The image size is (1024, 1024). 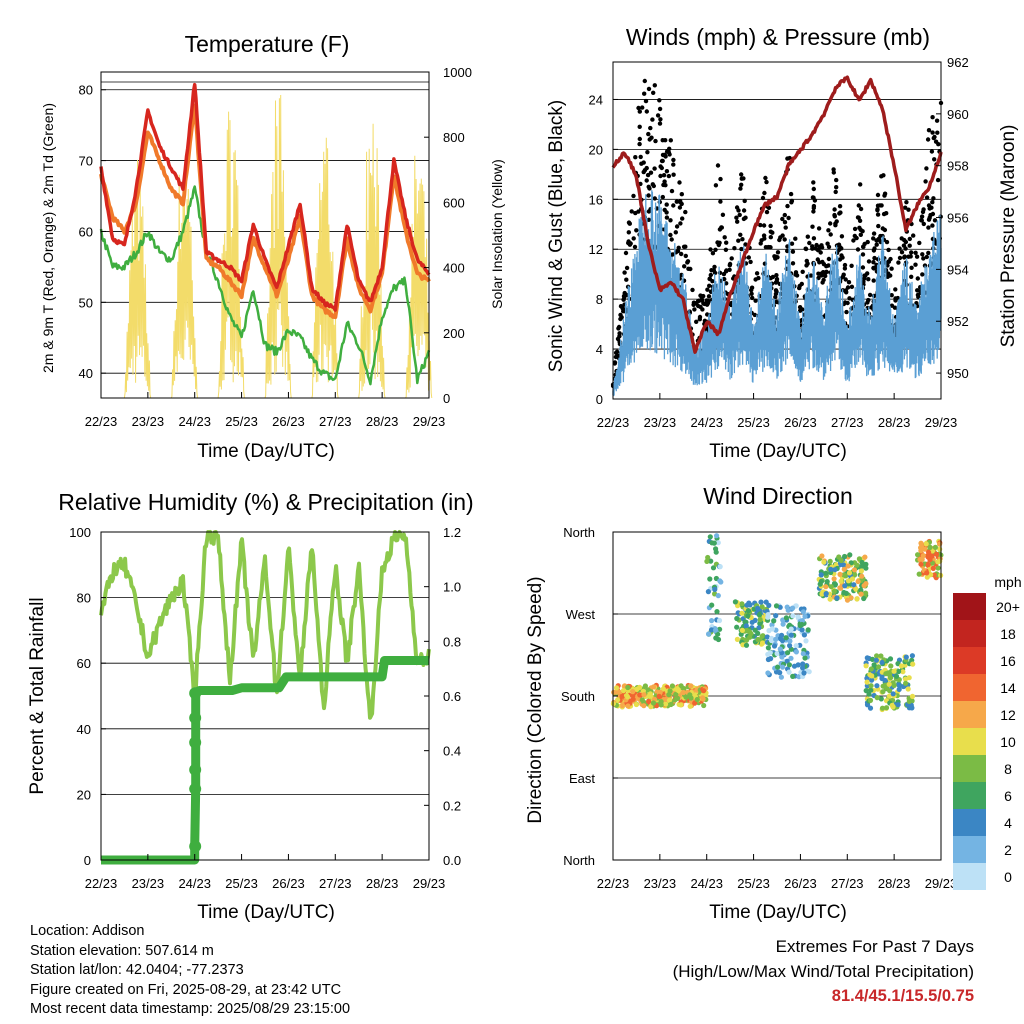 I want to click on x-tick-label-direction: 26/23, so click(x=800, y=883).